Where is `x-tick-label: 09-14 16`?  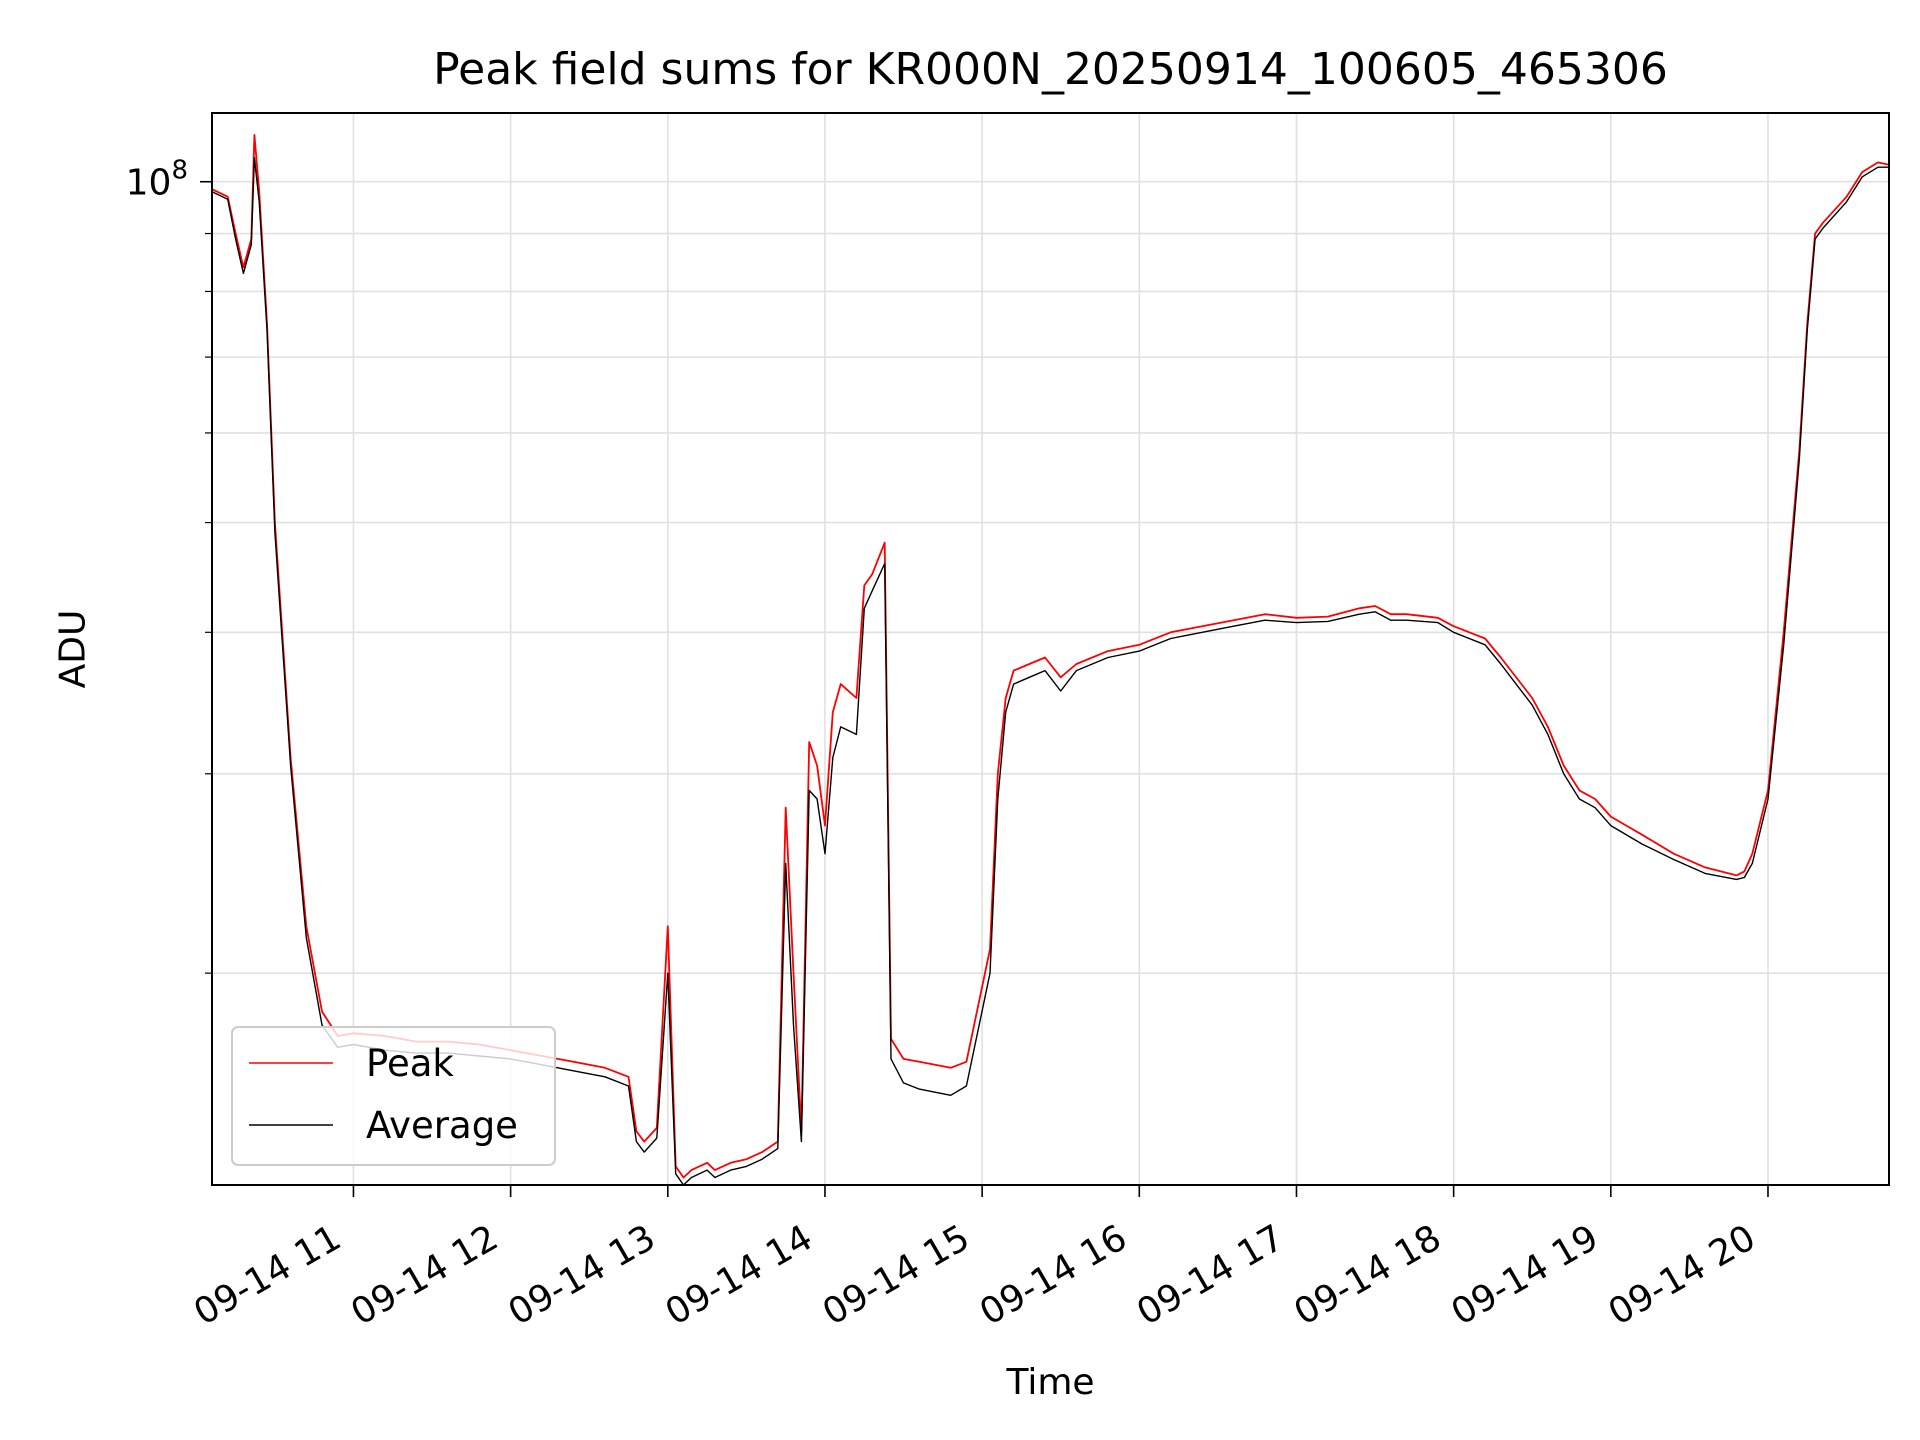
x-tick-label: 09-14 16 is located at coordinates (1053, 1275).